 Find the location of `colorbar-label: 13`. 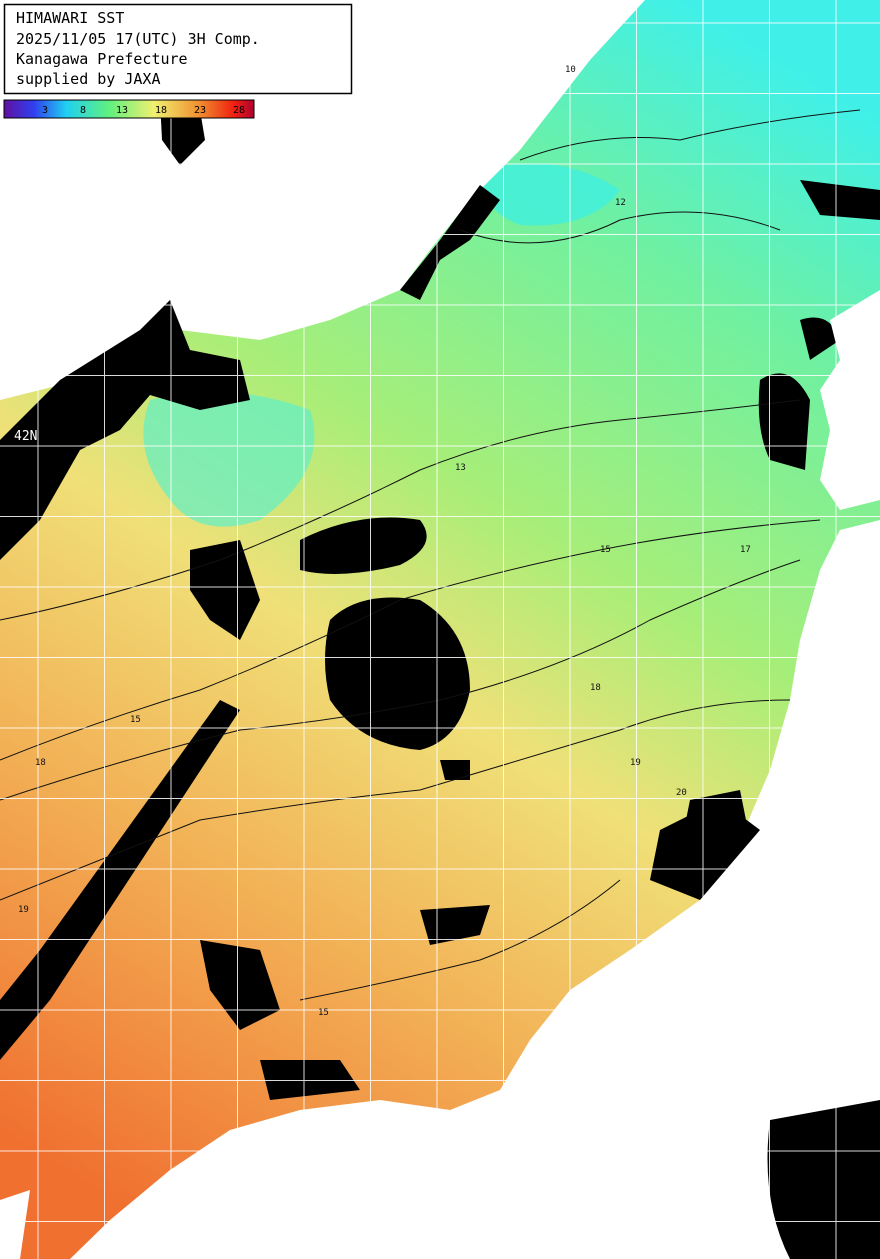

colorbar-label: 13 is located at coordinates (122, 110).